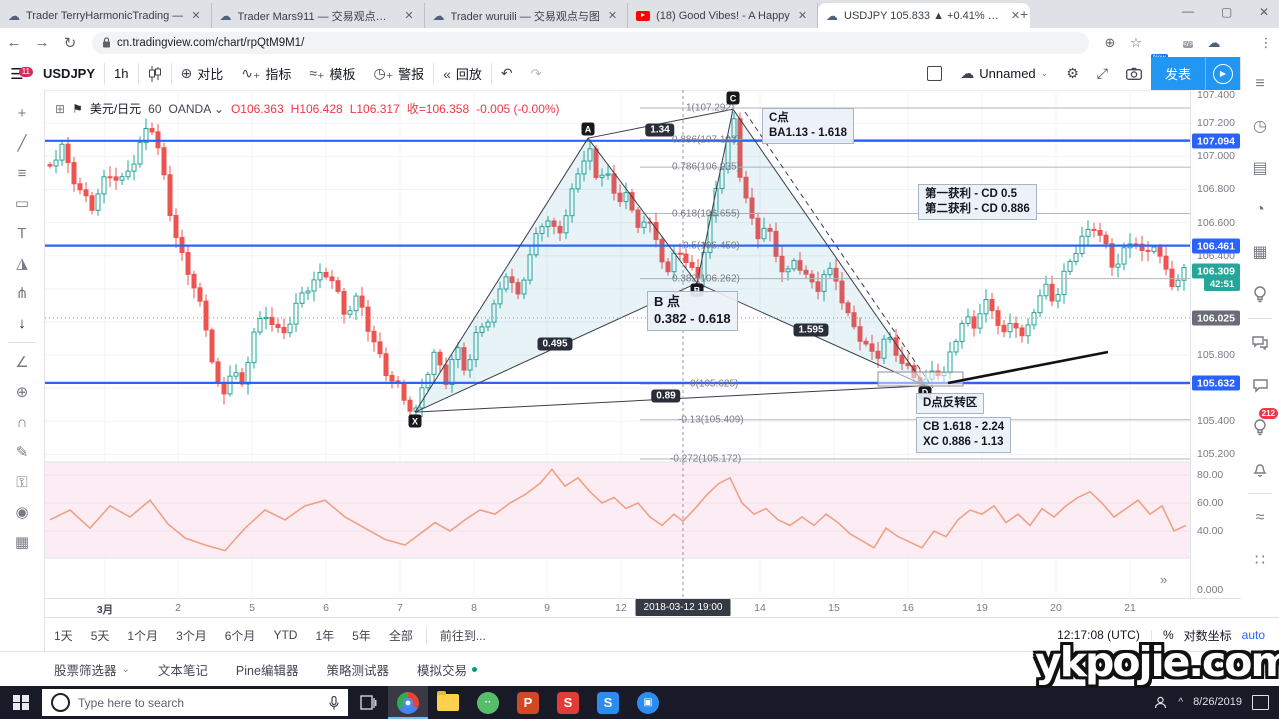 This screenshot has height=719, width=1279. I want to click on alert-button: ◷₊ 警报, so click(399, 73).